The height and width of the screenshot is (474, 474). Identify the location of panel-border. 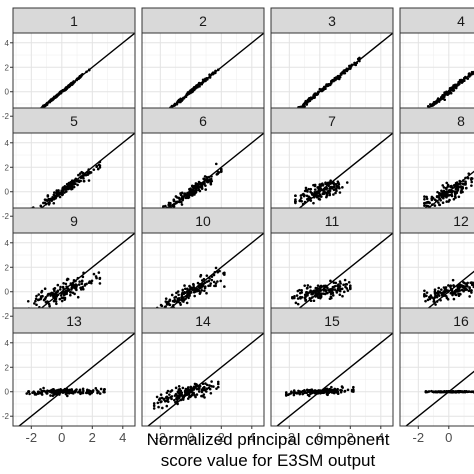
(203, 379).